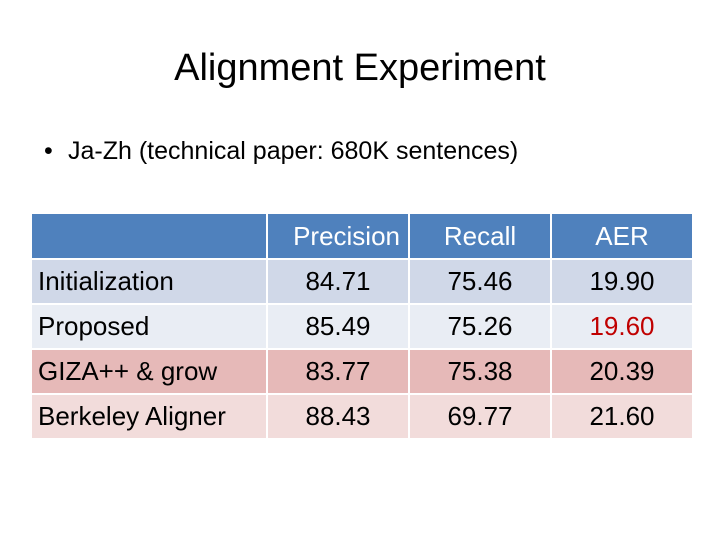  What do you see at coordinates (480, 416) in the screenshot?
I see `recall-cell: 69.77` at bounding box center [480, 416].